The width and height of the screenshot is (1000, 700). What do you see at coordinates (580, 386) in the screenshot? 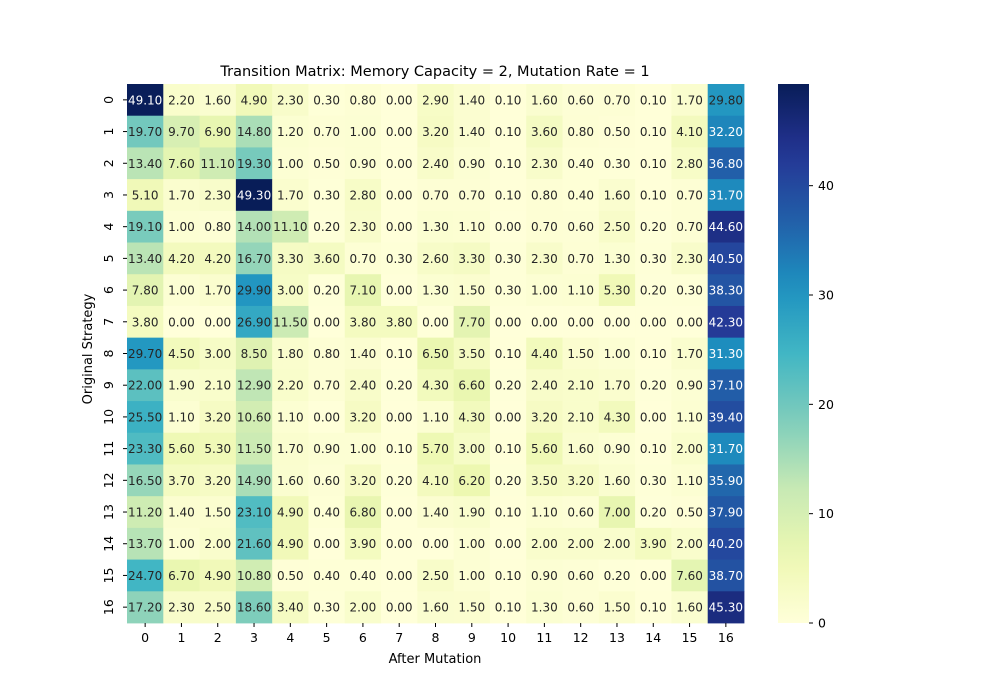
I see `cell-value-label: 2.10` at bounding box center [580, 386].